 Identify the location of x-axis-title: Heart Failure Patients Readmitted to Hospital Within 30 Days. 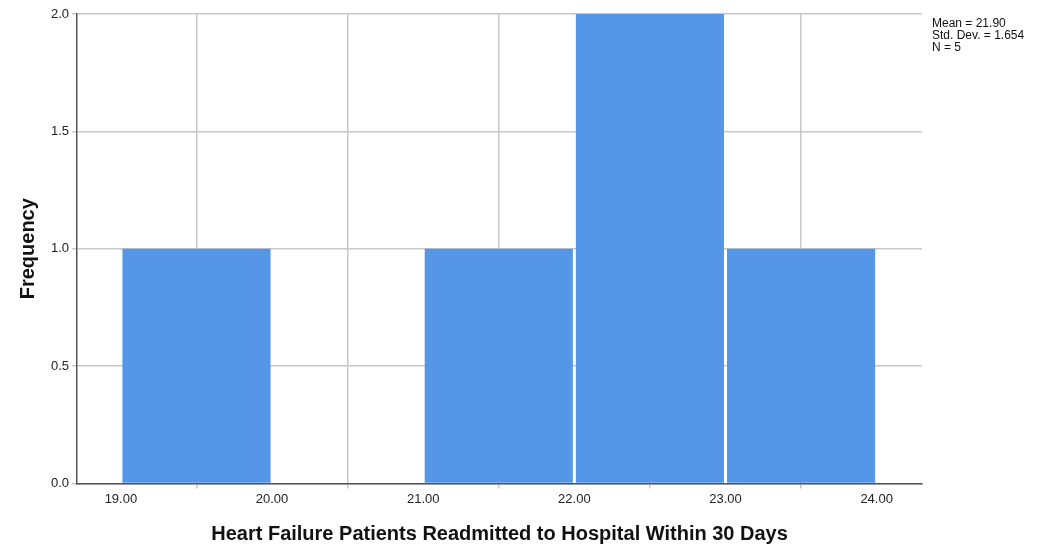
(499, 532).